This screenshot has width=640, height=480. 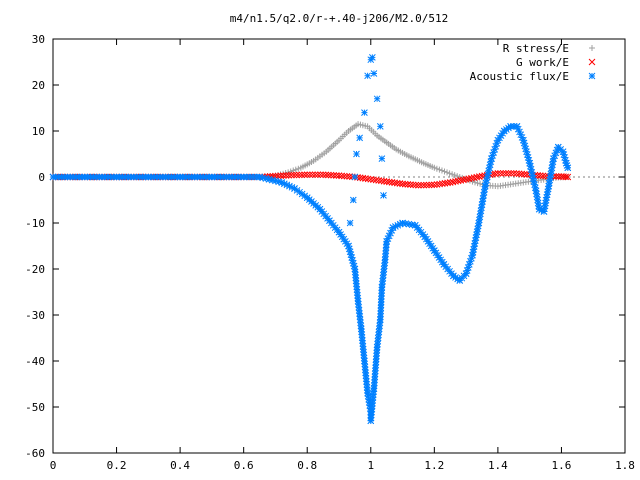 What do you see at coordinates (35, 361) in the screenshot?
I see `y-tick-label: -40` at bounding box center [35, 361].